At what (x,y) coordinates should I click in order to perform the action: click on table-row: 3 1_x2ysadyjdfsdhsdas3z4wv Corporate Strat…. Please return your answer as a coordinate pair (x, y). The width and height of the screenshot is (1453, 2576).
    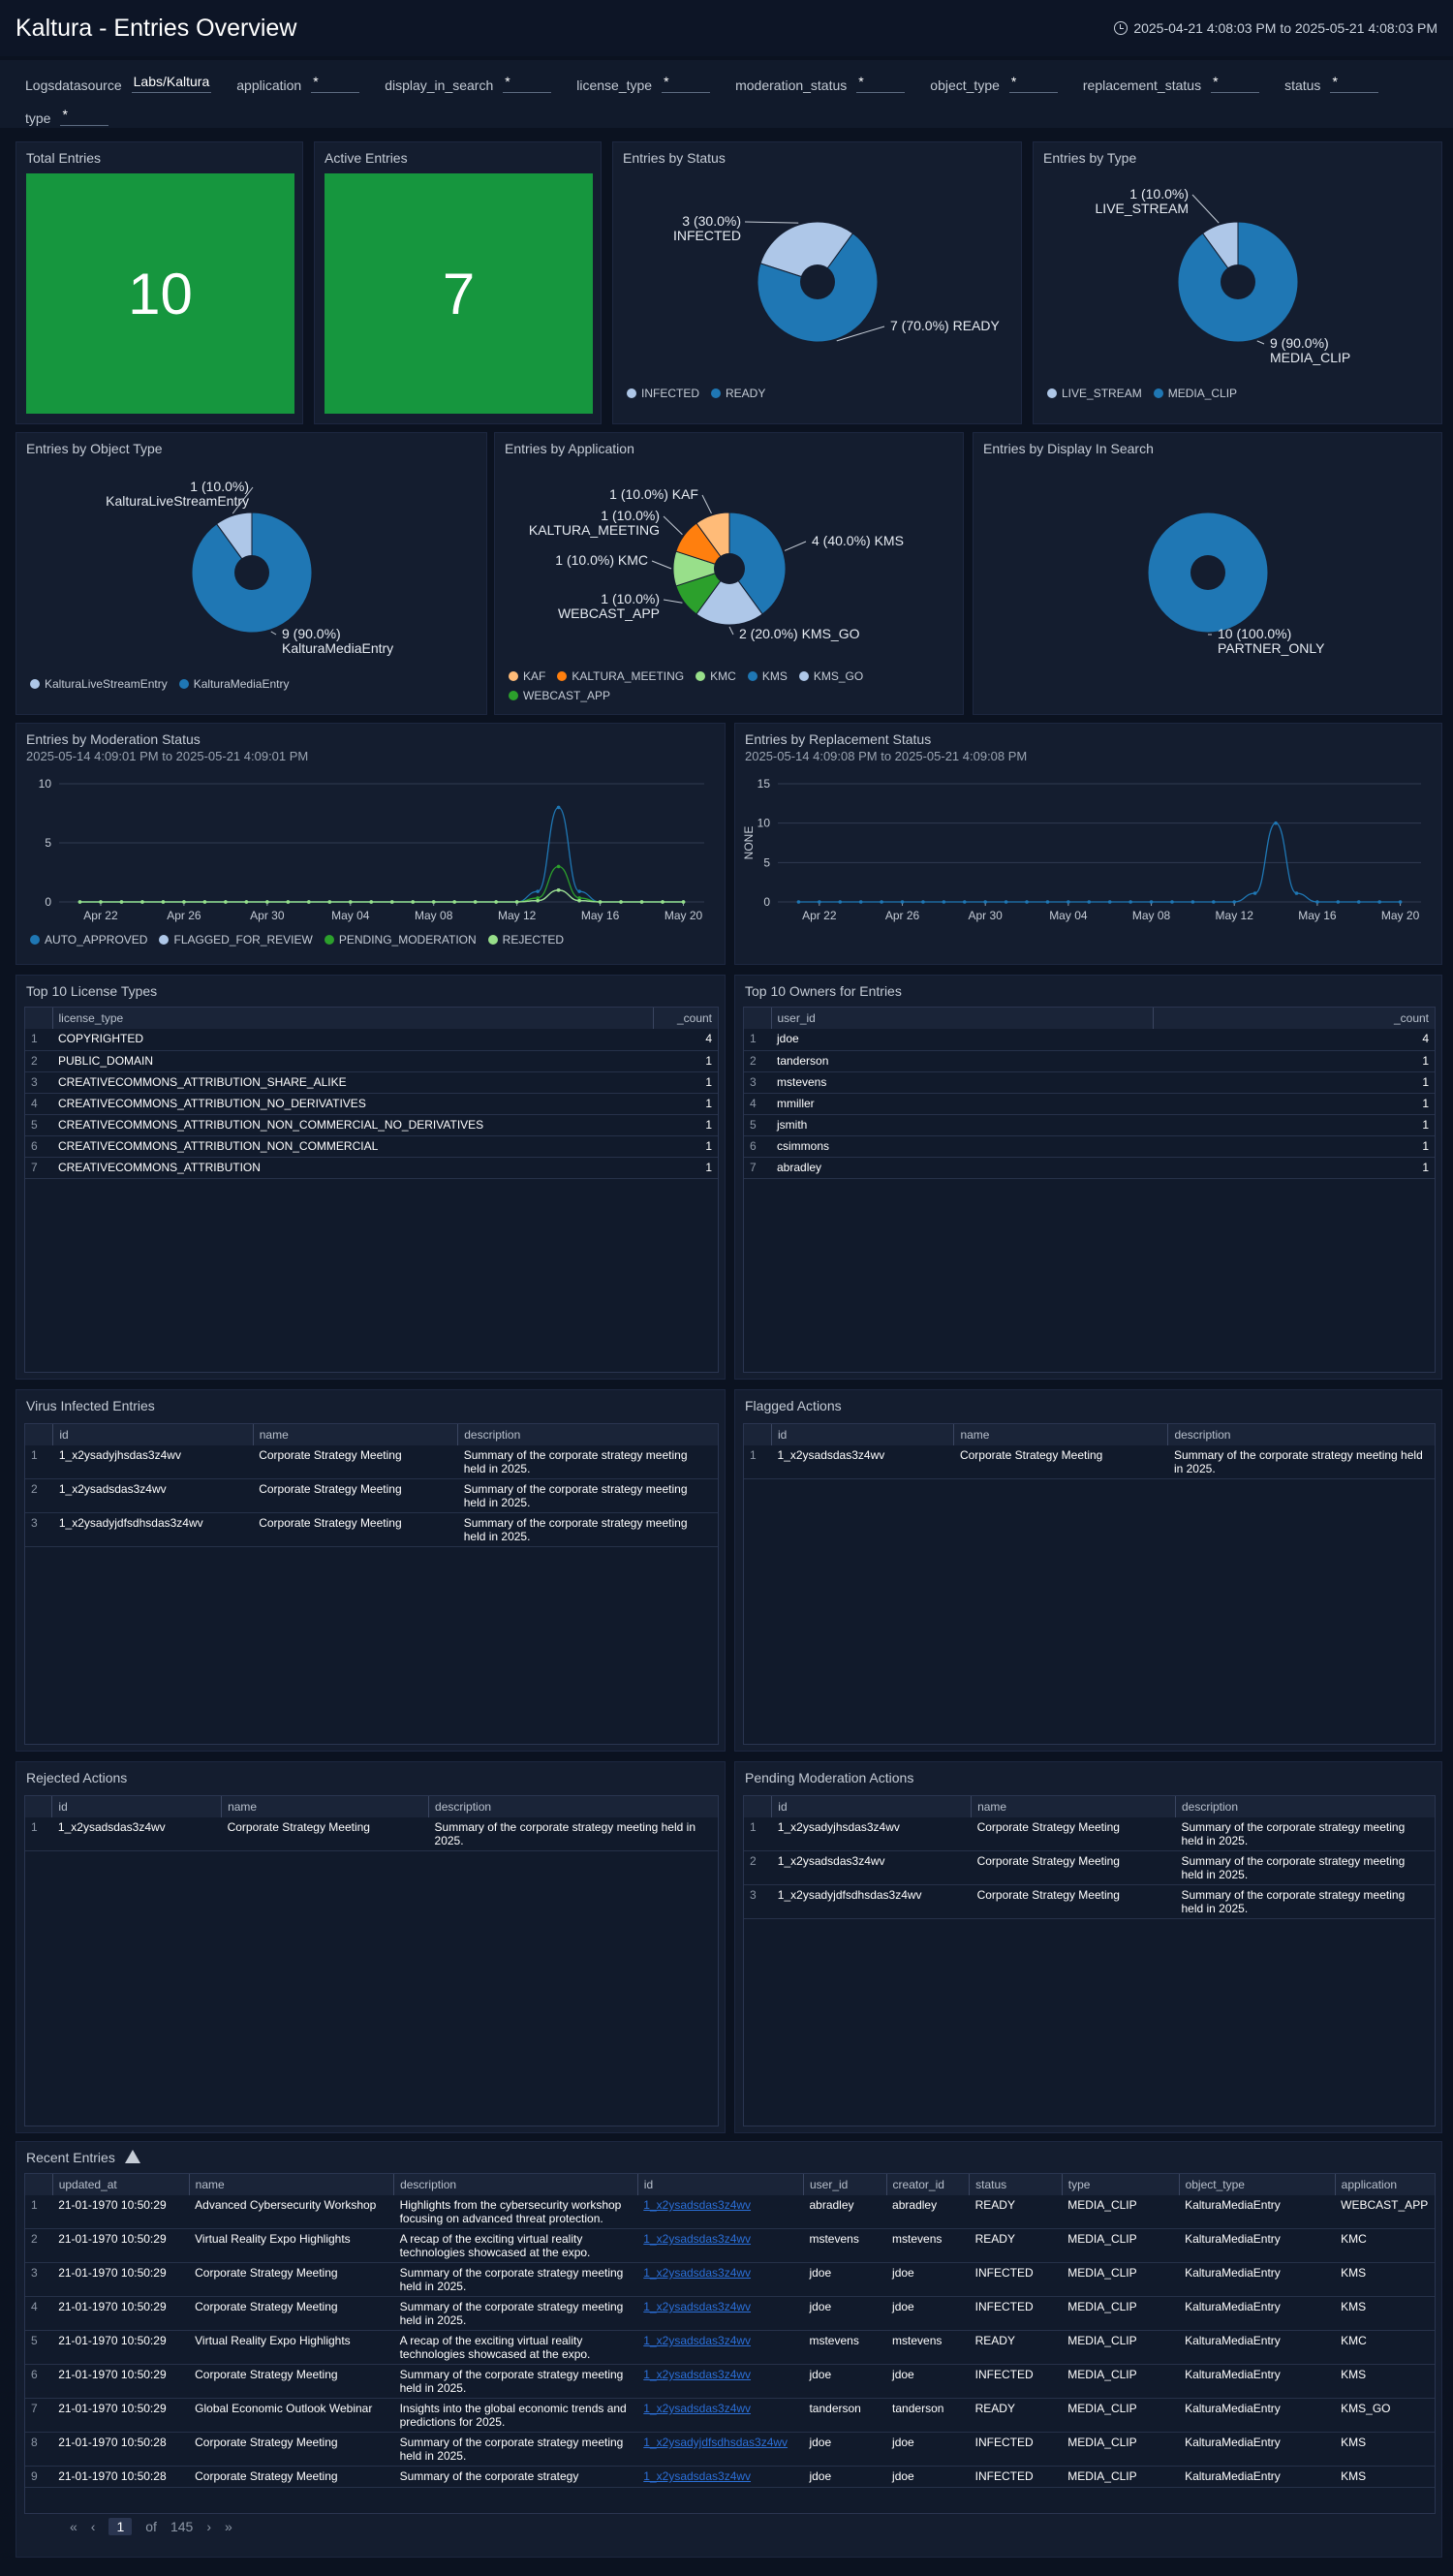
    Looking at the image, I should click on (371, 1529).